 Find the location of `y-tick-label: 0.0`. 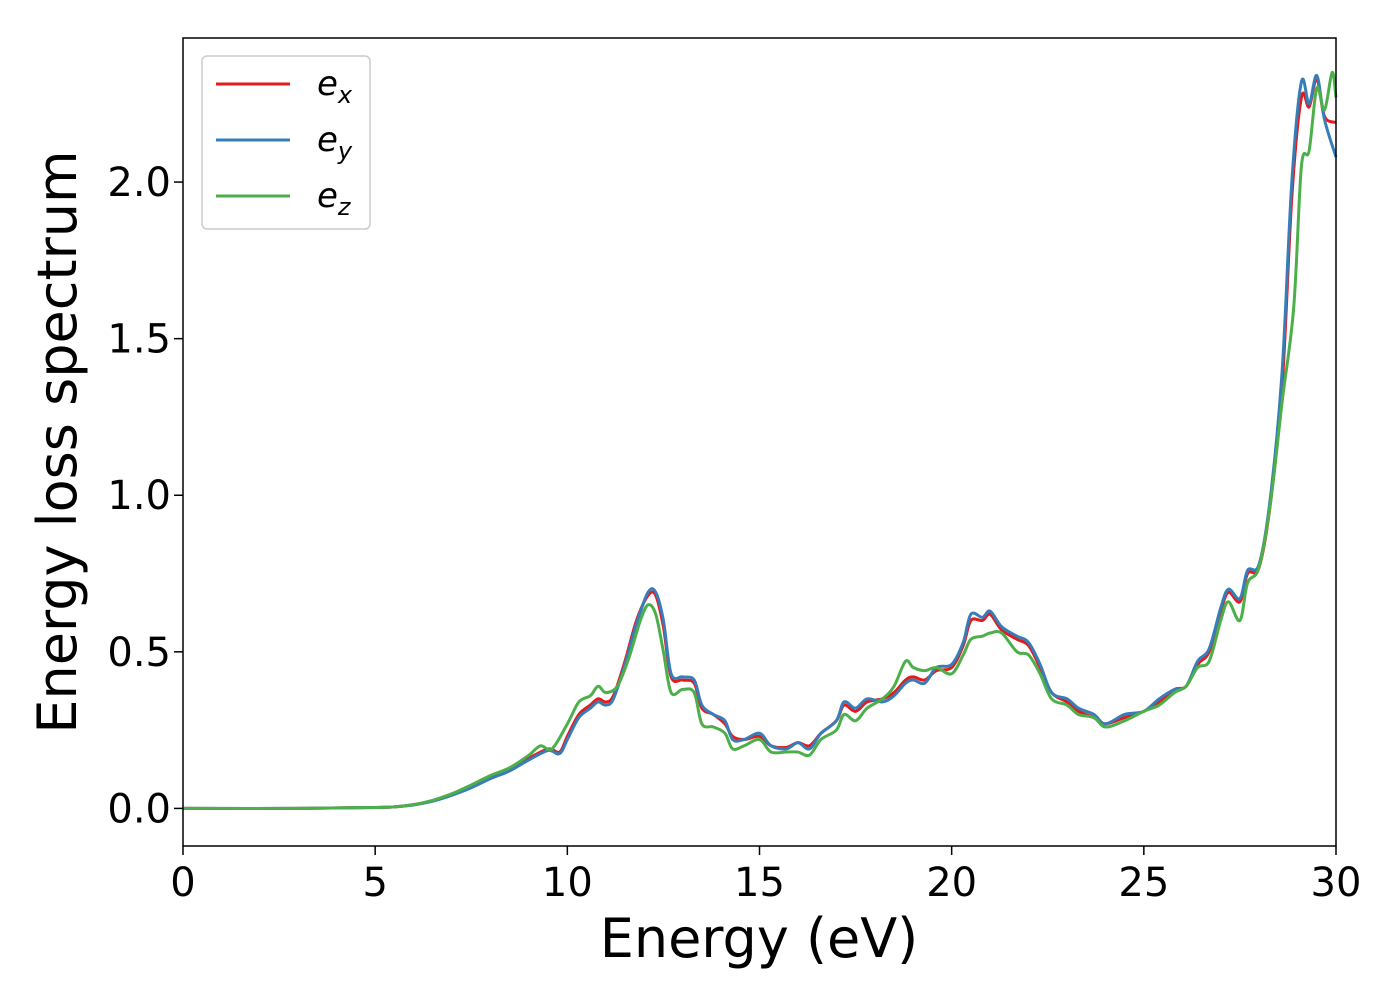

y-tick-label: 0.0 is located at coordinates (139, 809).